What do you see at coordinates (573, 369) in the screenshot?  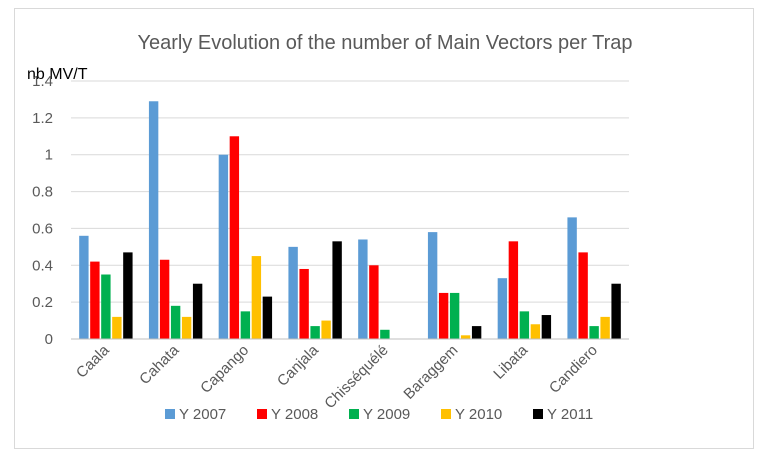 I see `category-label: Candiero` at bounding box center [573, 369].